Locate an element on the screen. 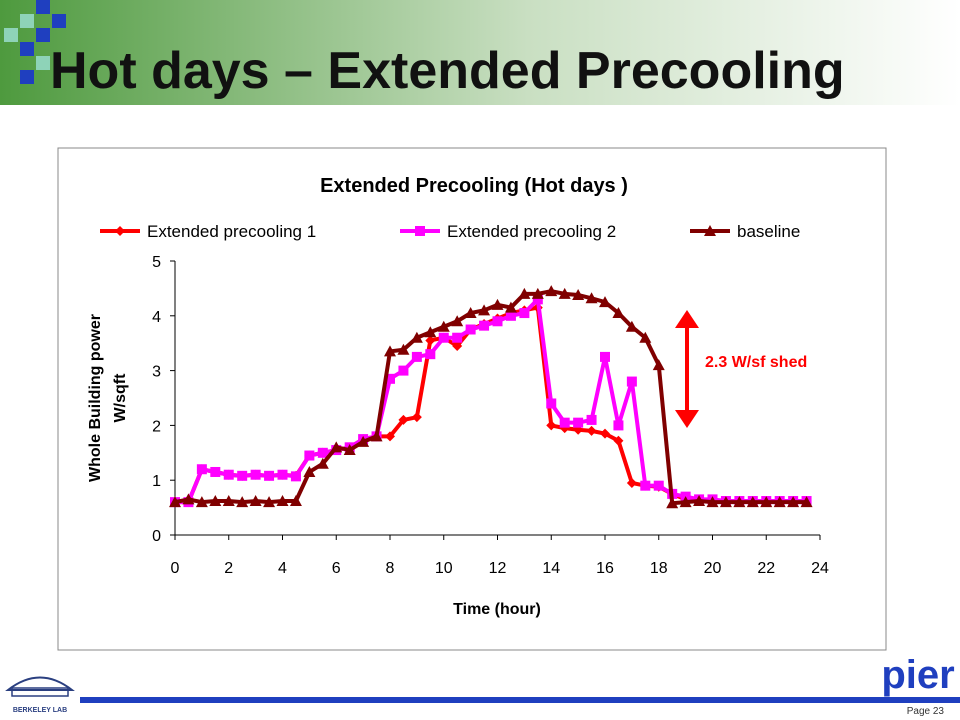 This screenshot has height=720, width=960. legend-label: Extended precooling 2 is located at coordinates (531, 231).